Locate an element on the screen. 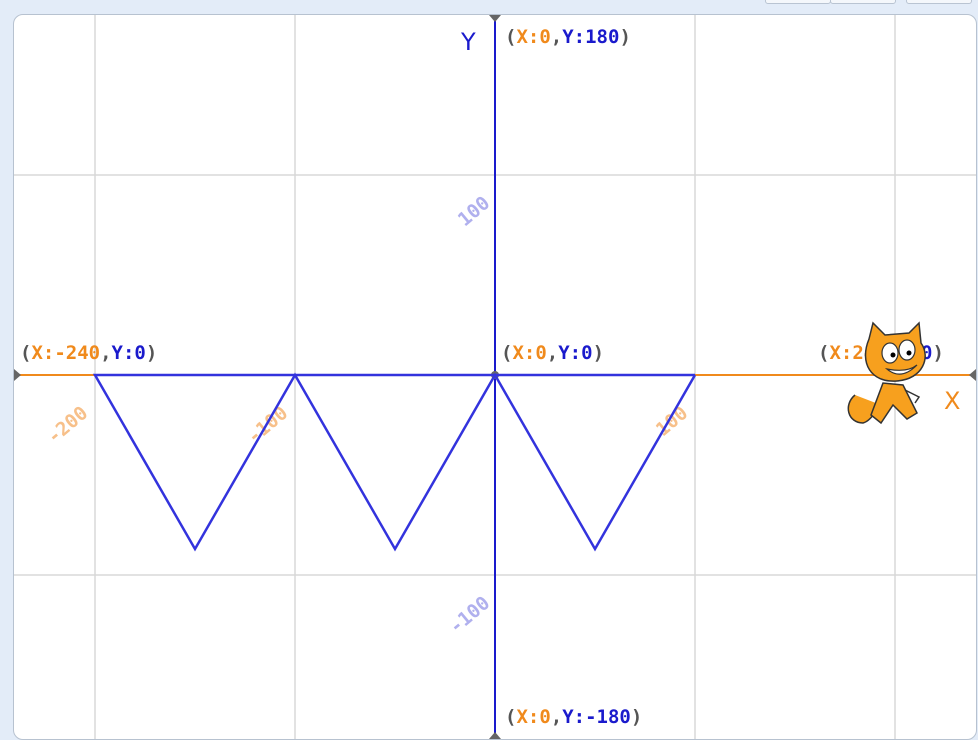 The image size is (978, 740). arrow-bottom-icon is located at coordinates (495, 735).